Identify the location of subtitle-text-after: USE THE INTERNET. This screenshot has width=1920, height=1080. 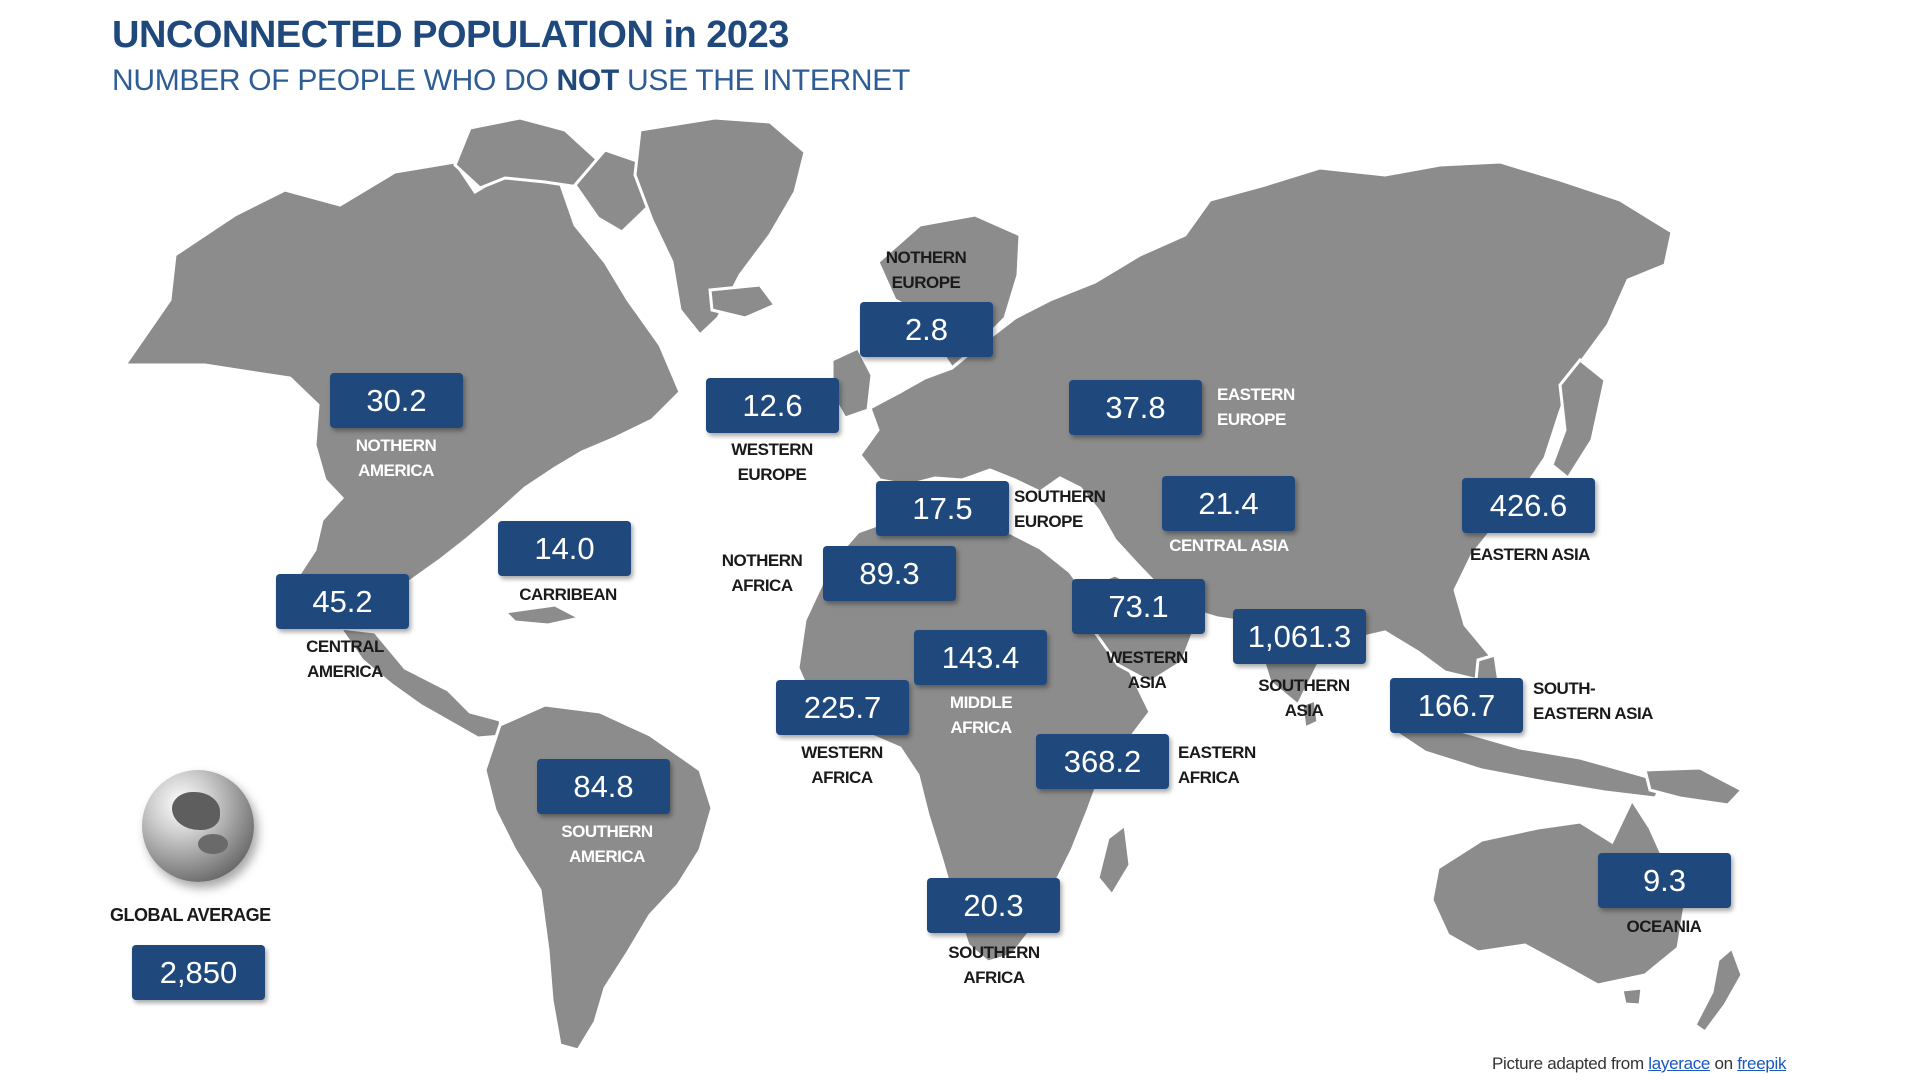
(764, 80).